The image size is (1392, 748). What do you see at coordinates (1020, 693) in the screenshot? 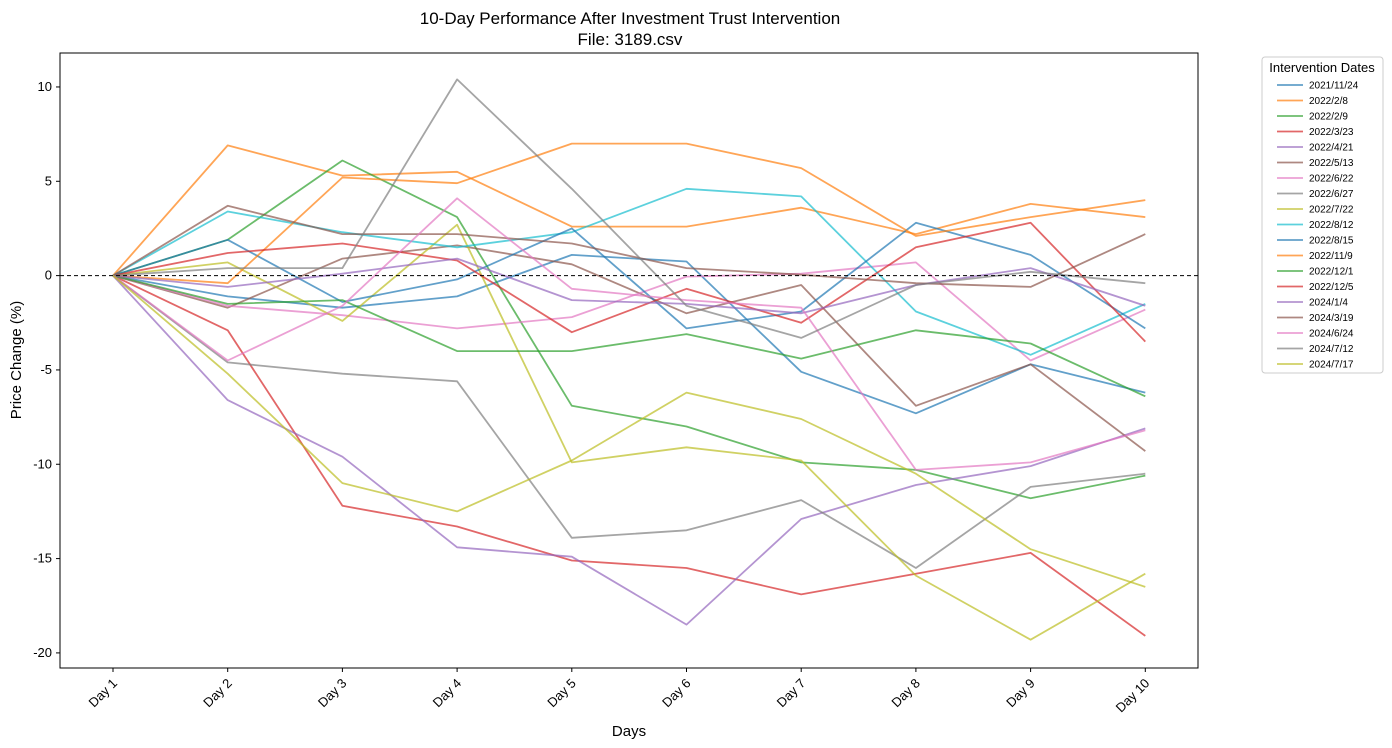
I see `x-tick-label: Day 9` at bounding box center [1020, 693].